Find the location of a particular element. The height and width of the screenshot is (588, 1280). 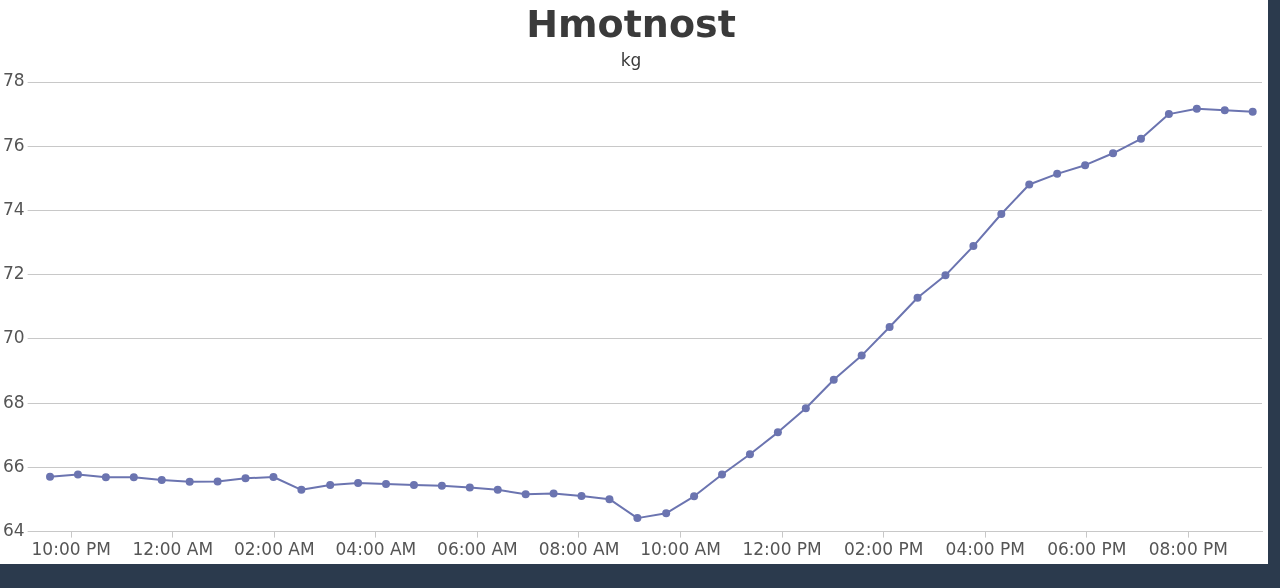

x-tick-label: 10:00 PM is located at coordinates (71, 549).